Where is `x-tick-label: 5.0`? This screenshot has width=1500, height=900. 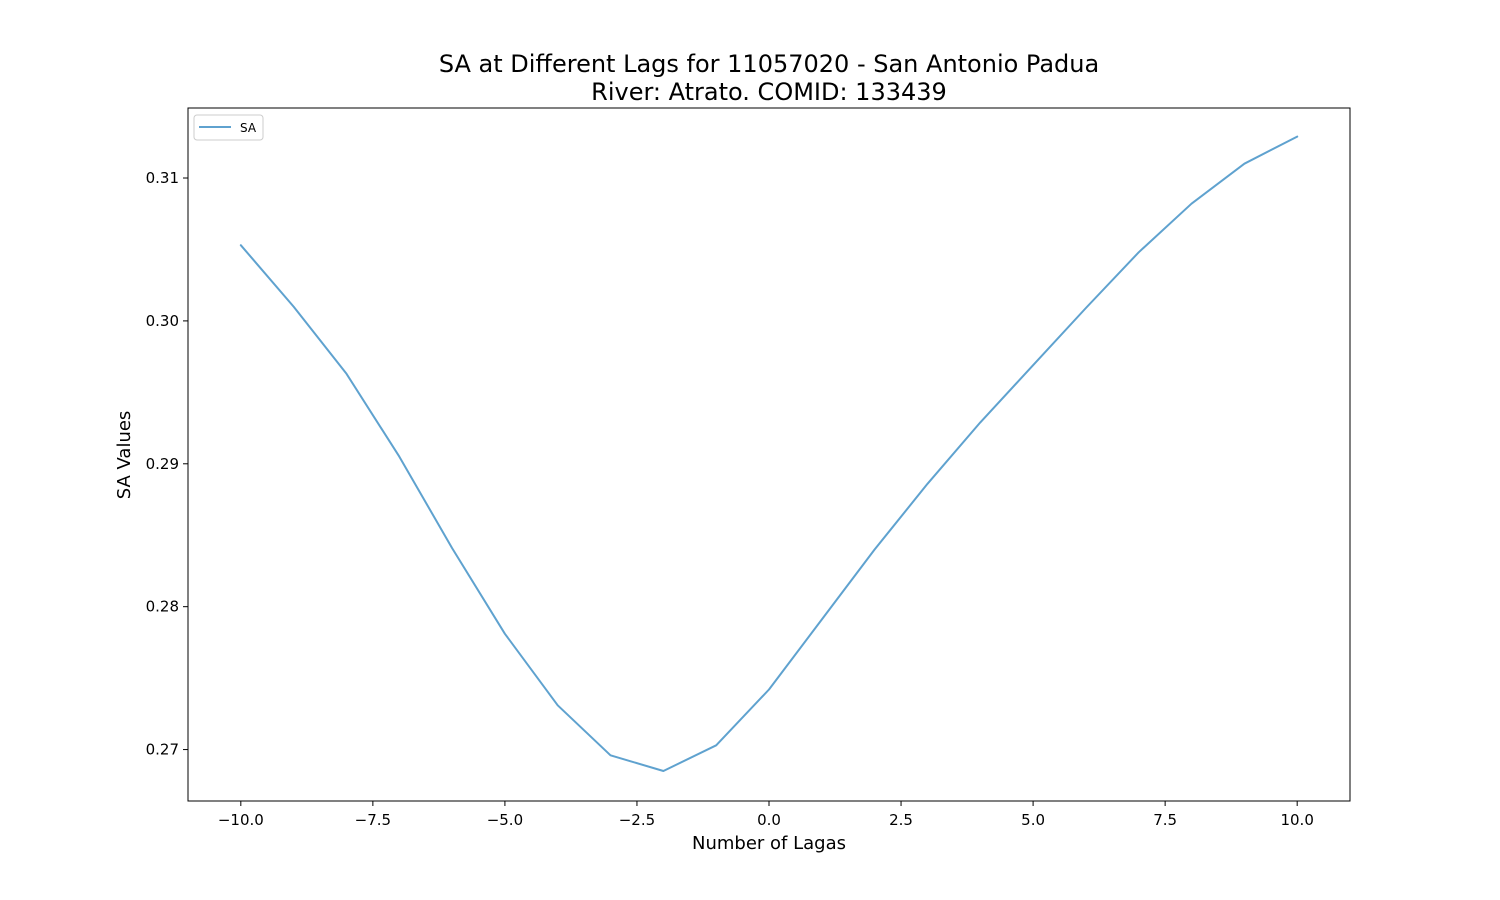
x-tick-label: 5.0 is located at coordinates (1033, 820).